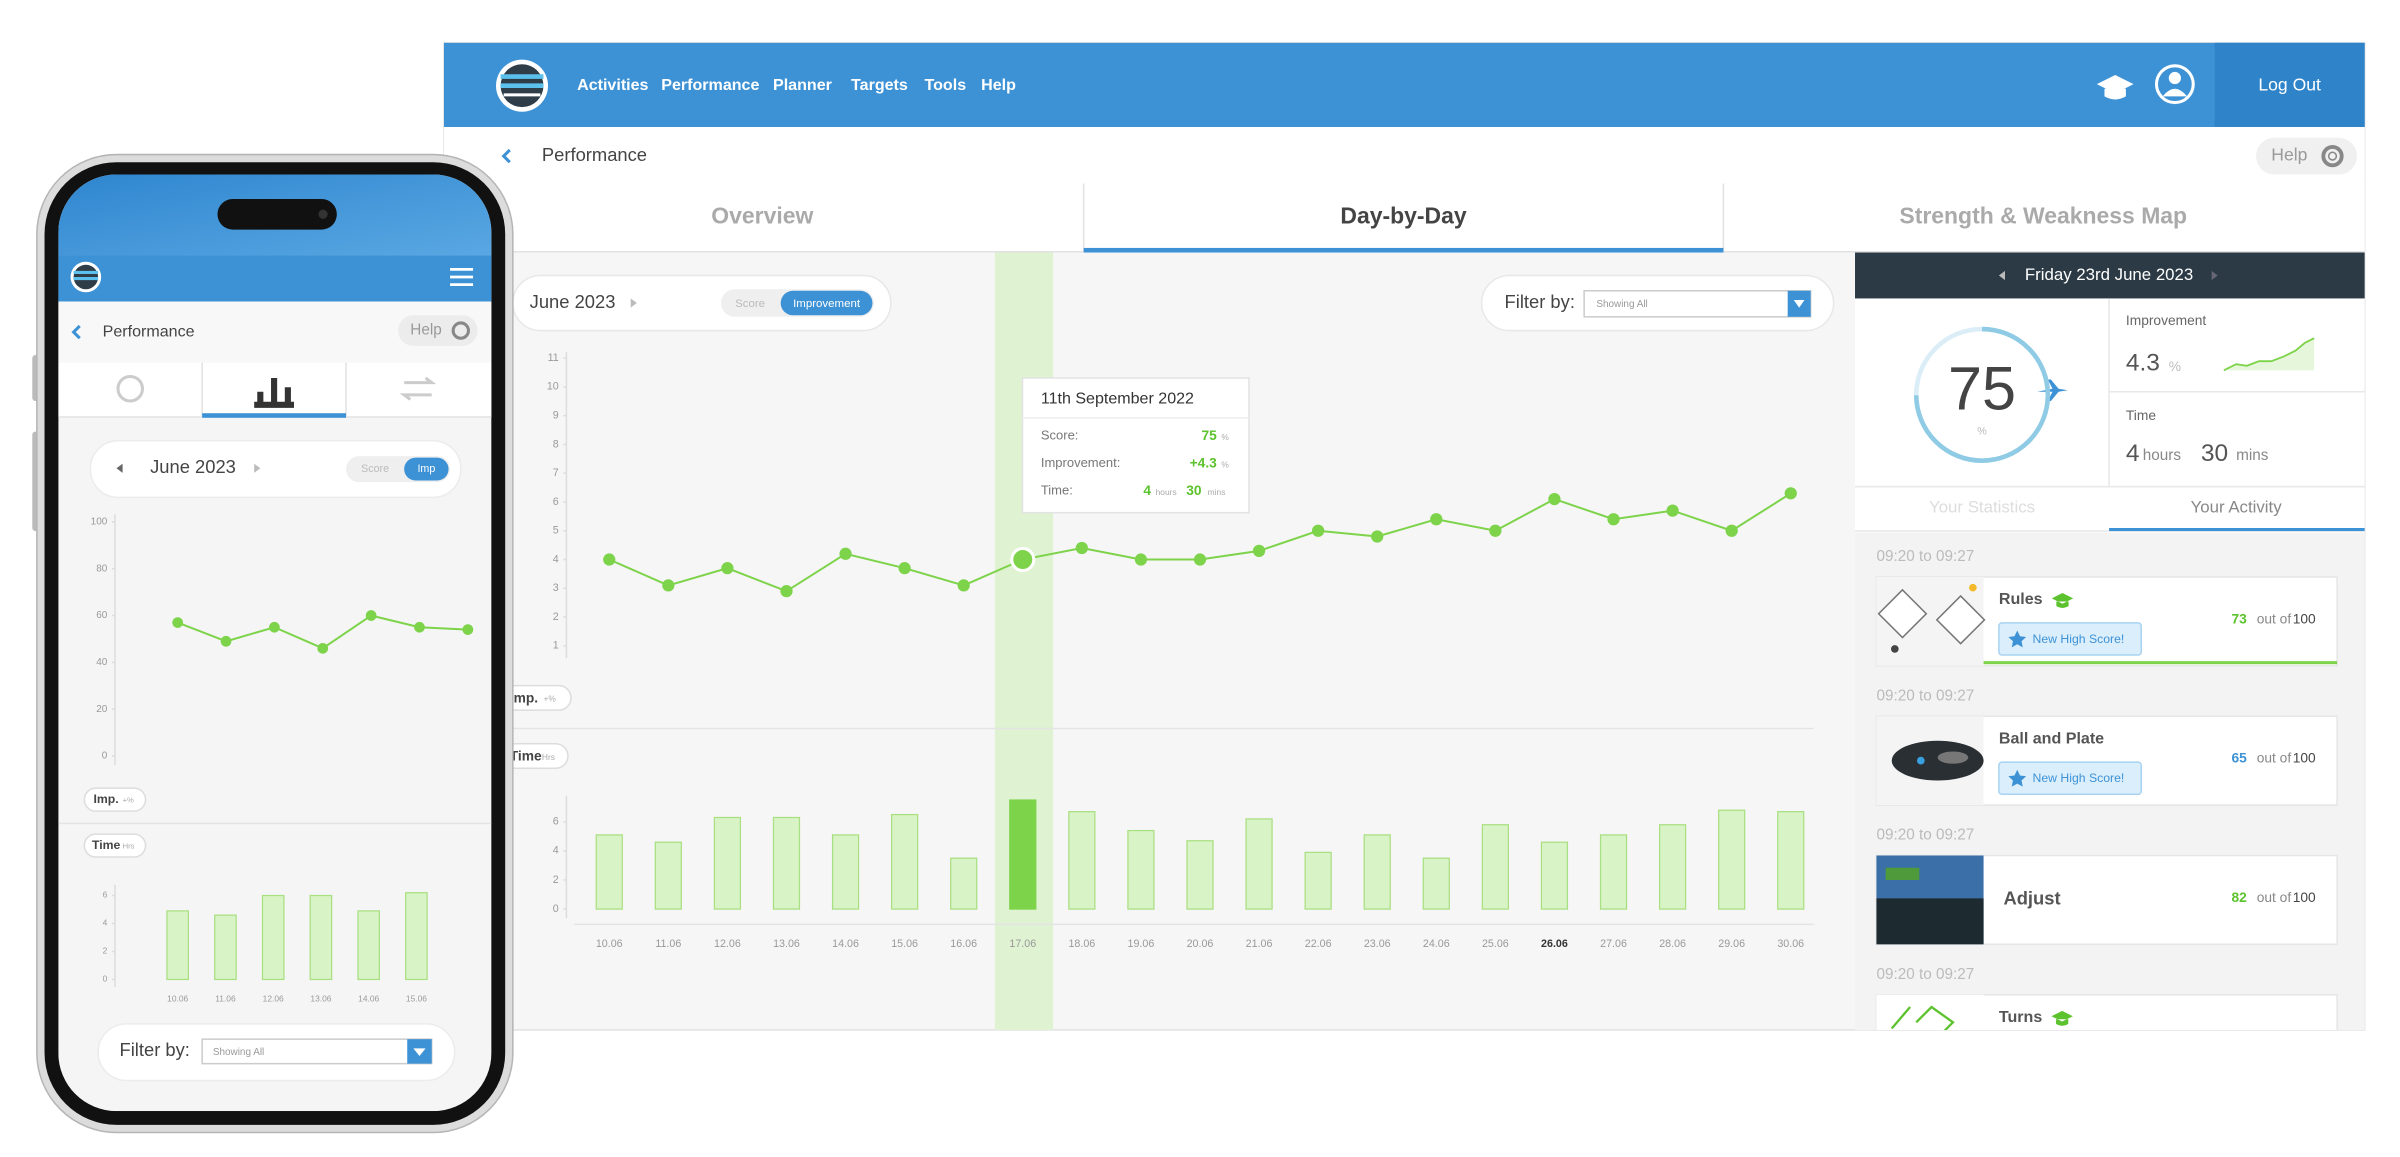  I want to click on dropdown-arrow, so click(1799, 303).